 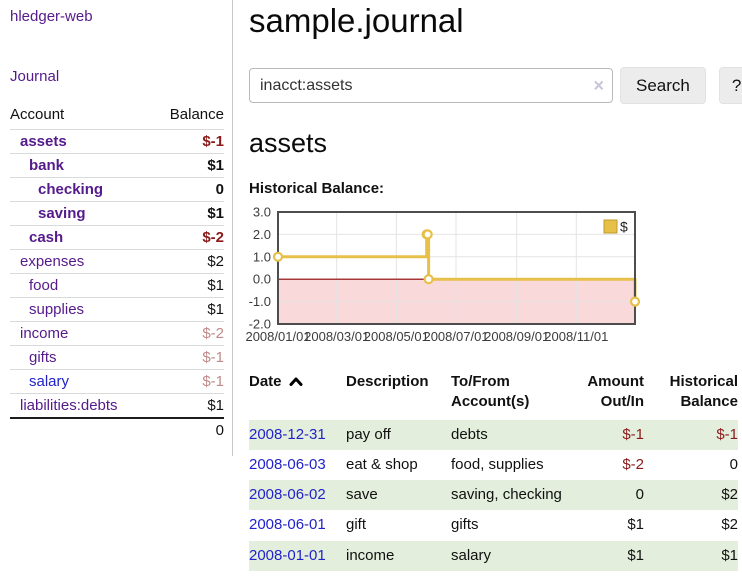 I want to click on search-bar: × Search ?, so click(x=495, y=85).